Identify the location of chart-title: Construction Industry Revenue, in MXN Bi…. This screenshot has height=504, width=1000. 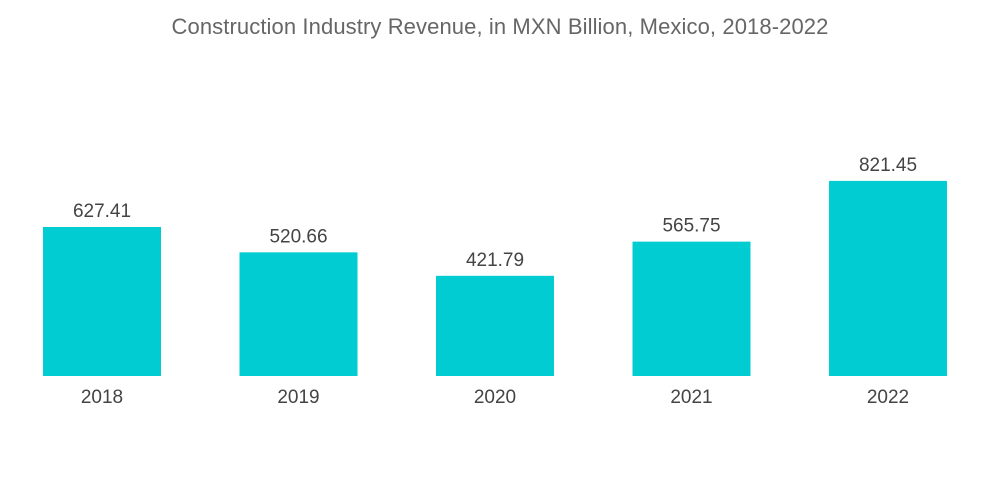
(500, 26).